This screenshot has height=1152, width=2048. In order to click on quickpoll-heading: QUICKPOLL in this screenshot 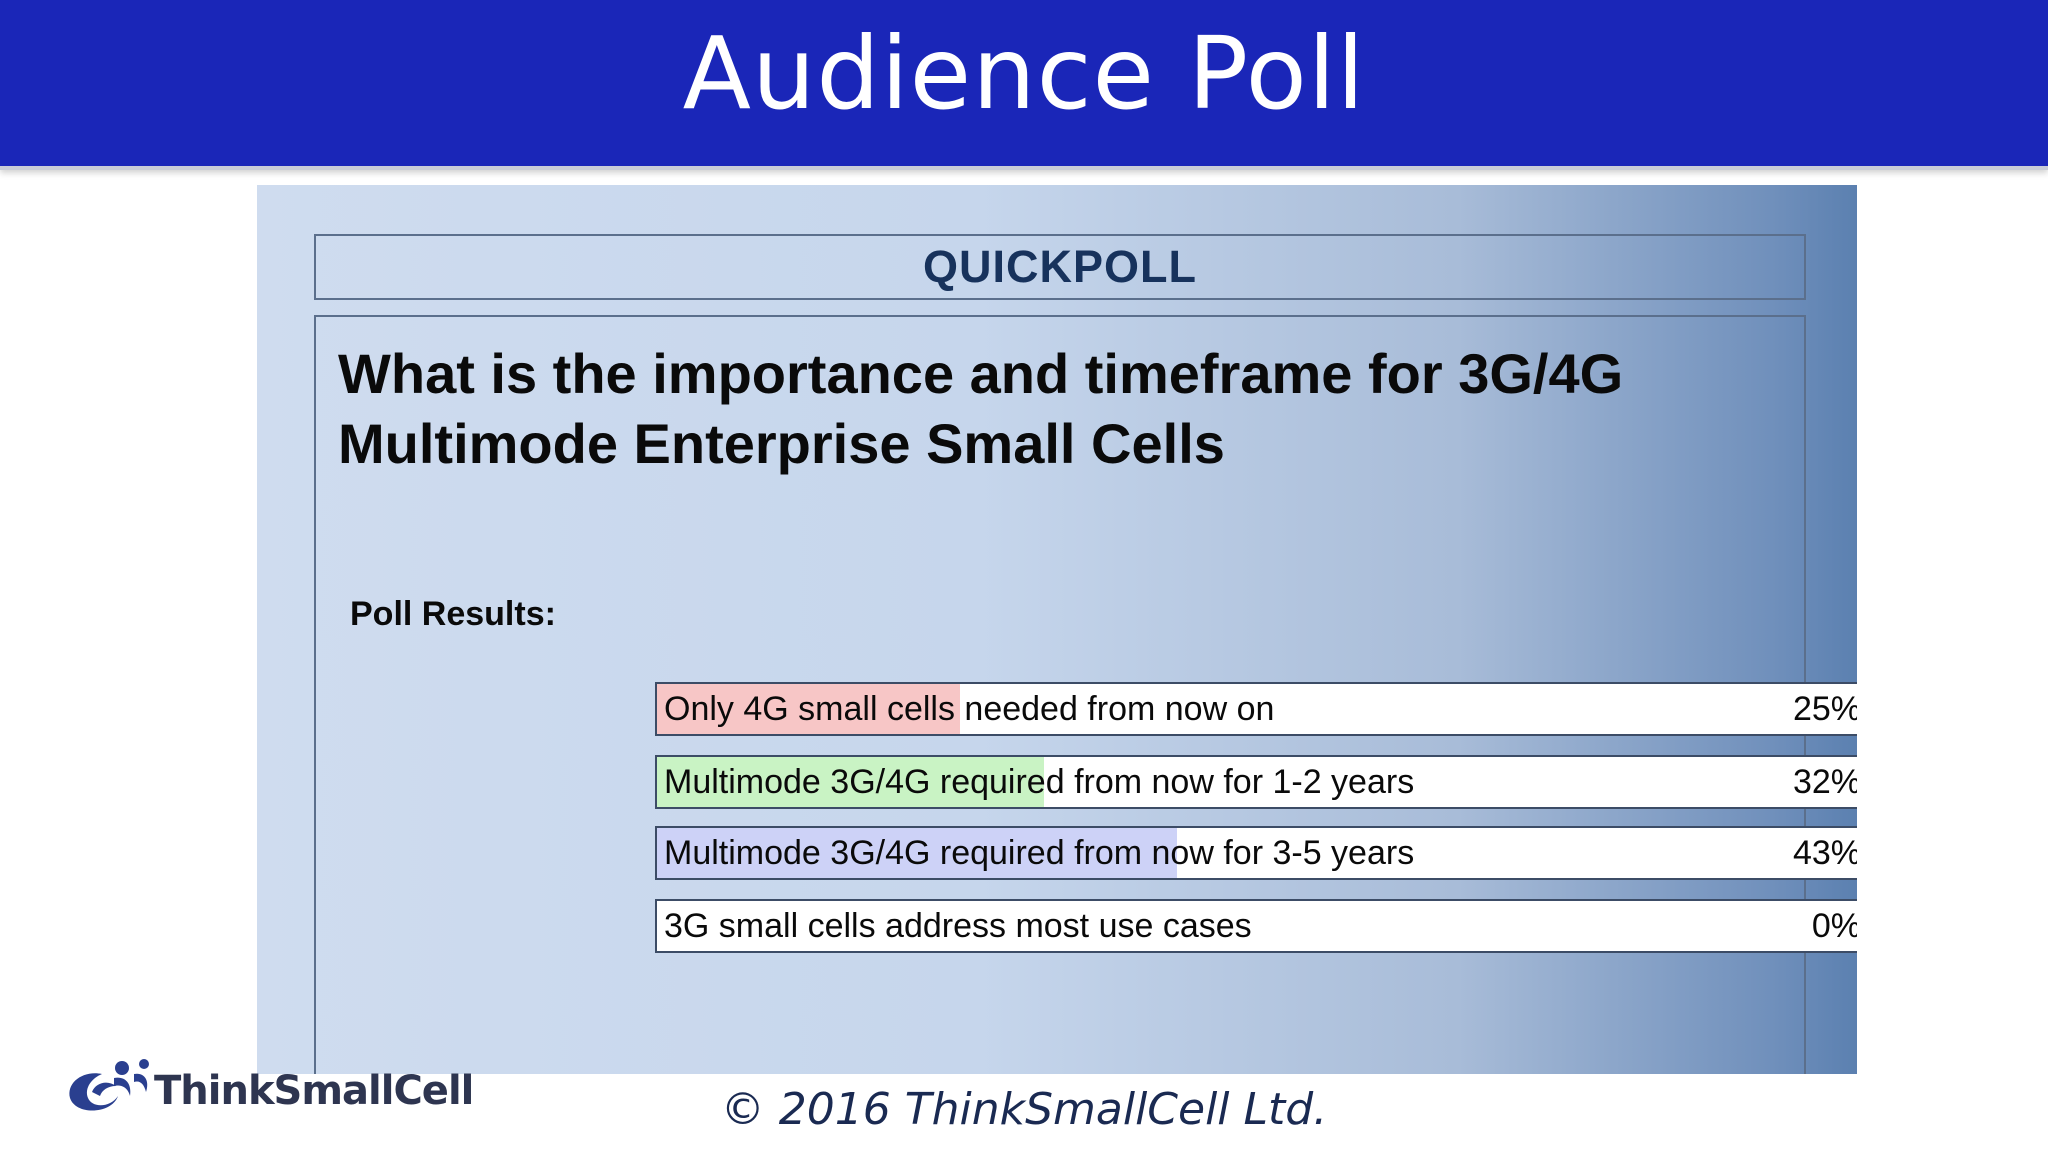, I will do `click(1060, 266)`.